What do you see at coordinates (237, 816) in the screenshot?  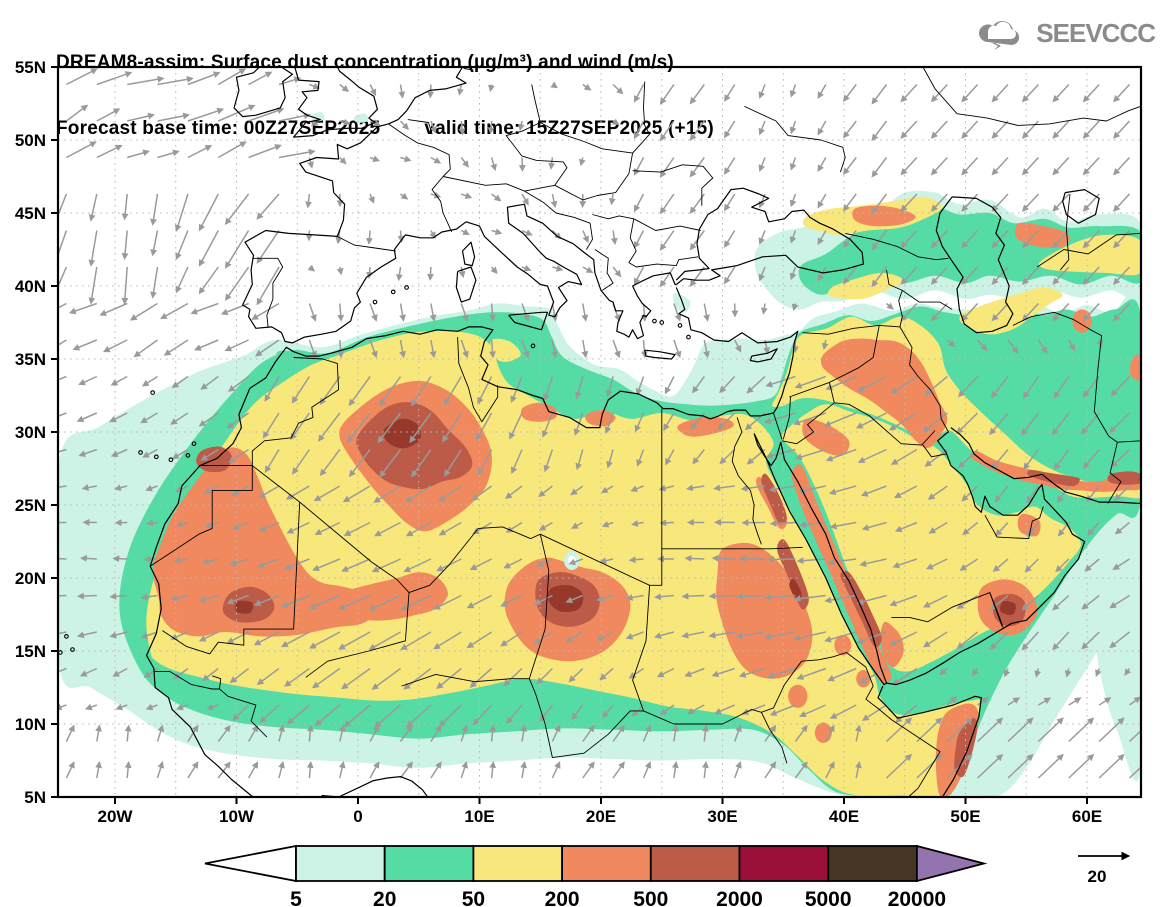 I see `lon-tick-label: 10W` at bounding box center [237, 816].